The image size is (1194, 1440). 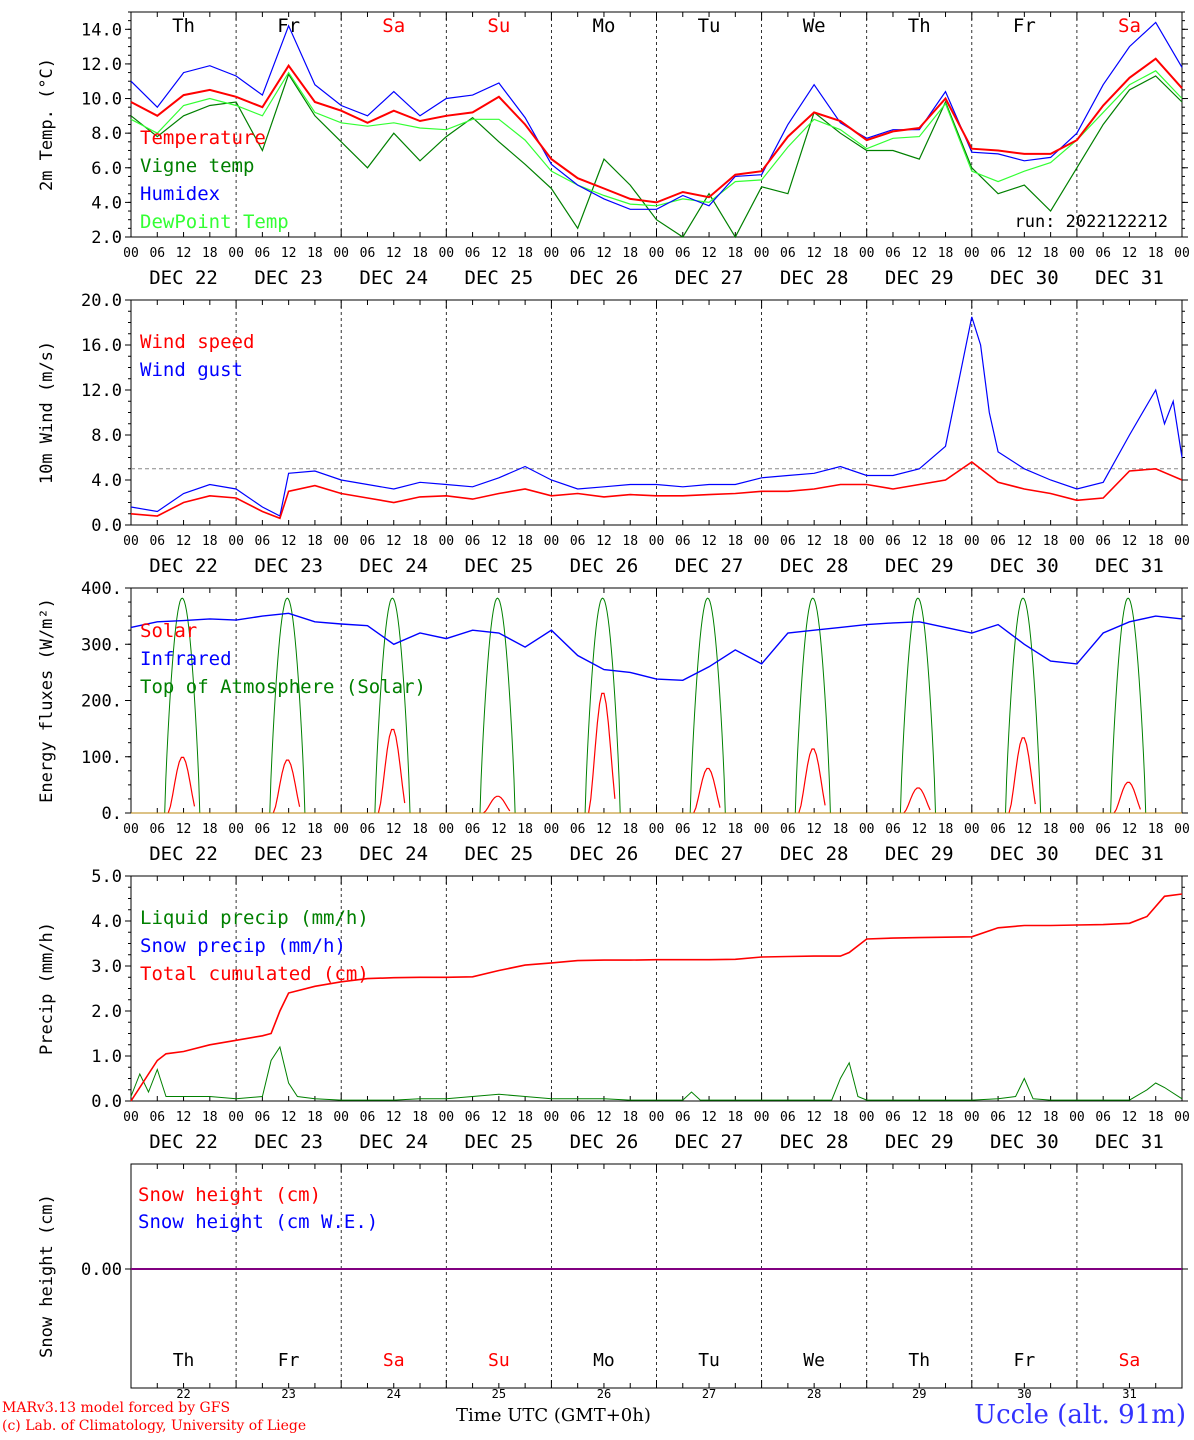 I want to click on temp-series-line, so click(x=656, y=138).